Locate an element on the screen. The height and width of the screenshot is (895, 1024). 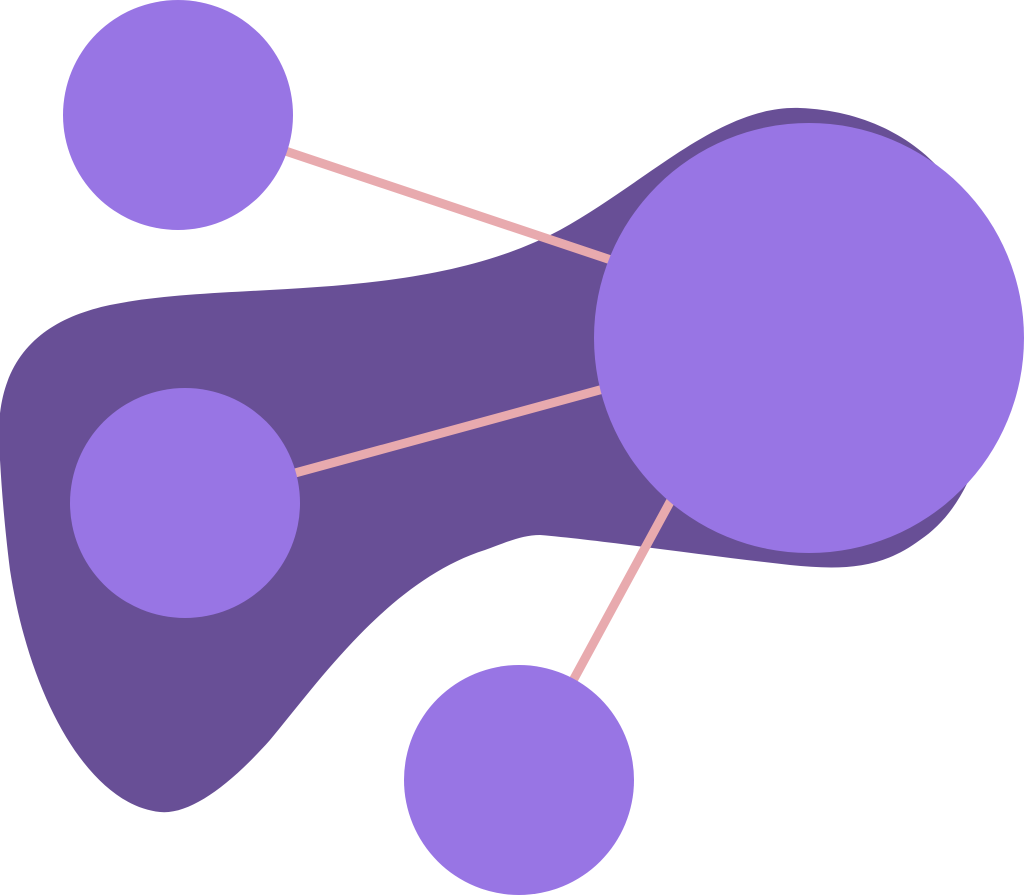
left-node is located at coordinates (185, 503).